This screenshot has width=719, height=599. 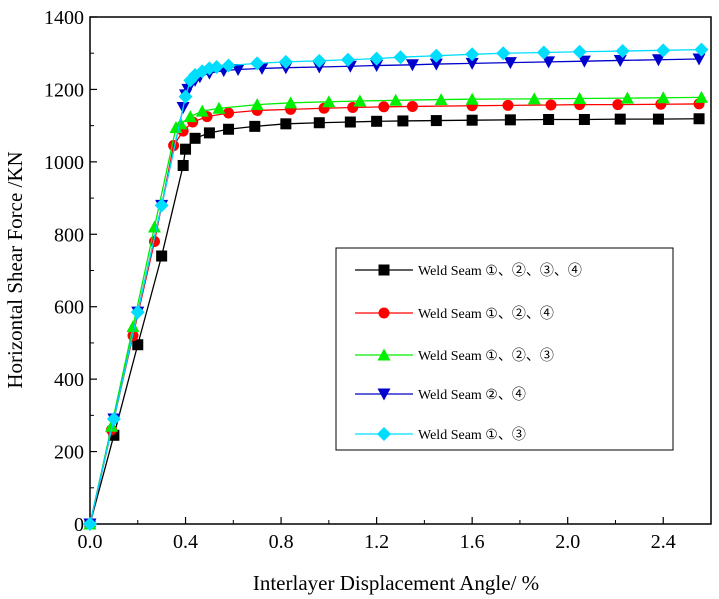 I want to click on legend-entry: Weld Seam ①、③, so click(x=440, y=435).